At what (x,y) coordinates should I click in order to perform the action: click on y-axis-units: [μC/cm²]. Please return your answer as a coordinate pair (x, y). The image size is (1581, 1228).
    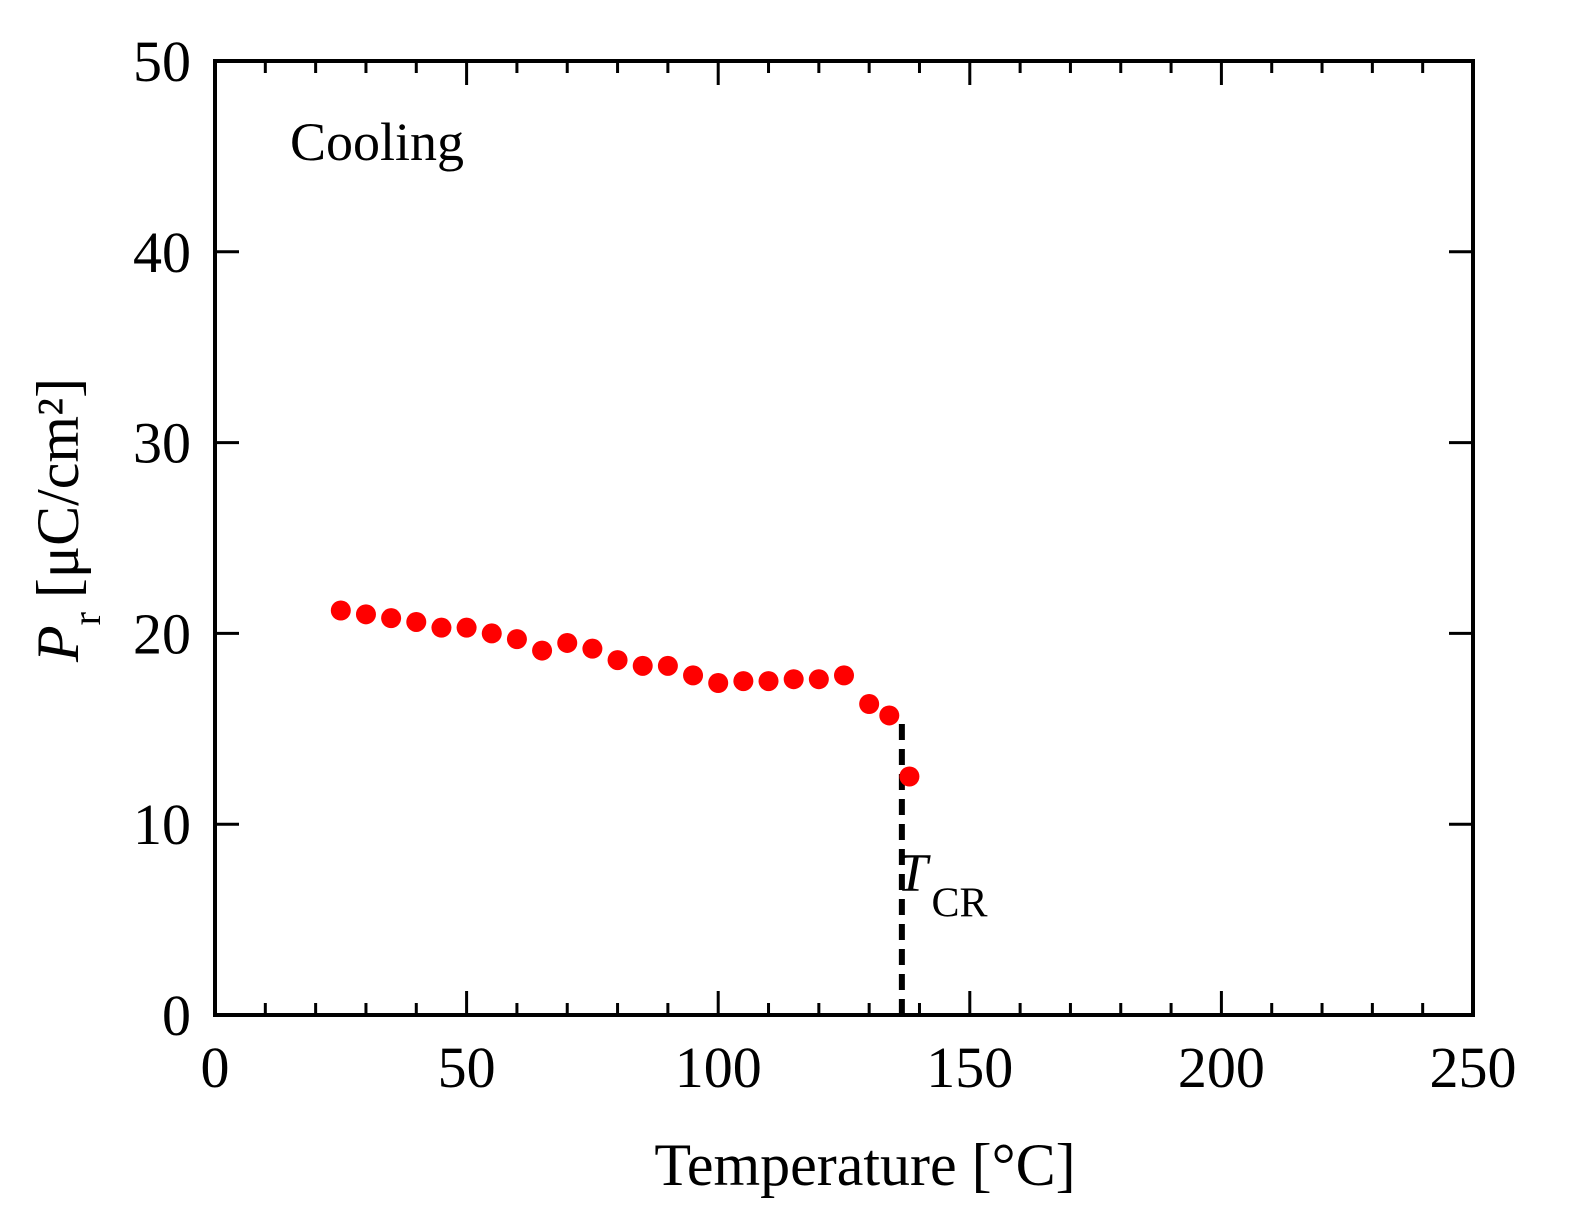
    Looking at the image, I should click on (58, 488).